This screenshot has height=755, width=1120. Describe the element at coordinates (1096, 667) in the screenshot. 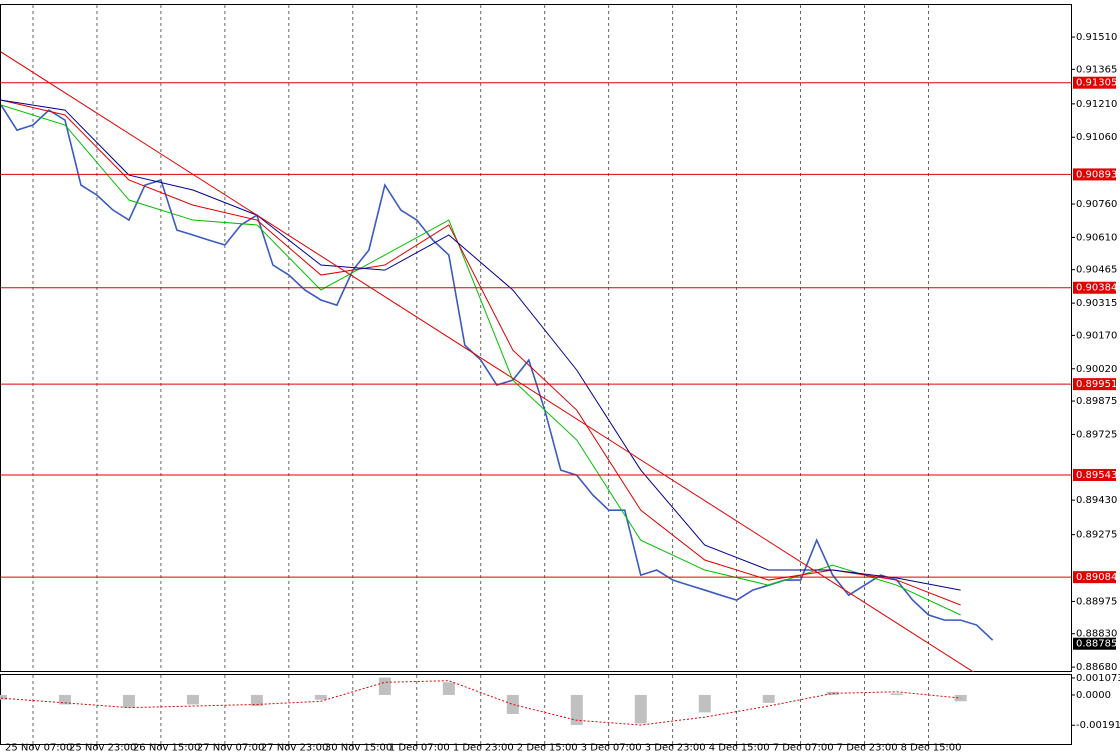

I see `y-tick-label: 0.88680` at that location.